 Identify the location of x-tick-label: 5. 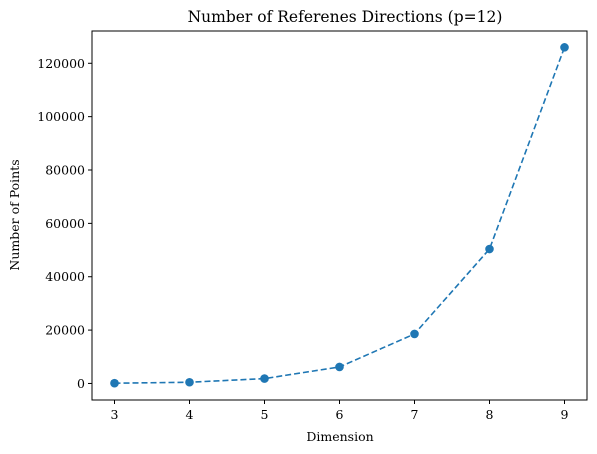
(265, 414).